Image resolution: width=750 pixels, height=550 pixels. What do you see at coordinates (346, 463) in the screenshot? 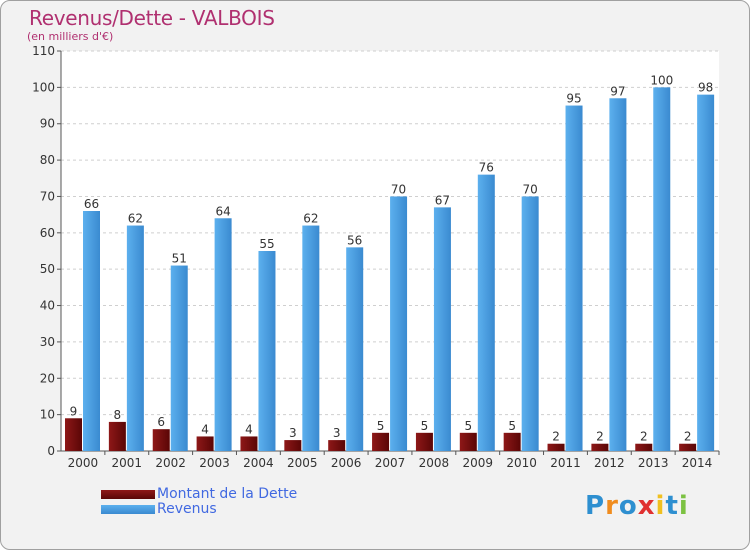
I see `x-tick-label: 2006` at bounding box center [346, 463].